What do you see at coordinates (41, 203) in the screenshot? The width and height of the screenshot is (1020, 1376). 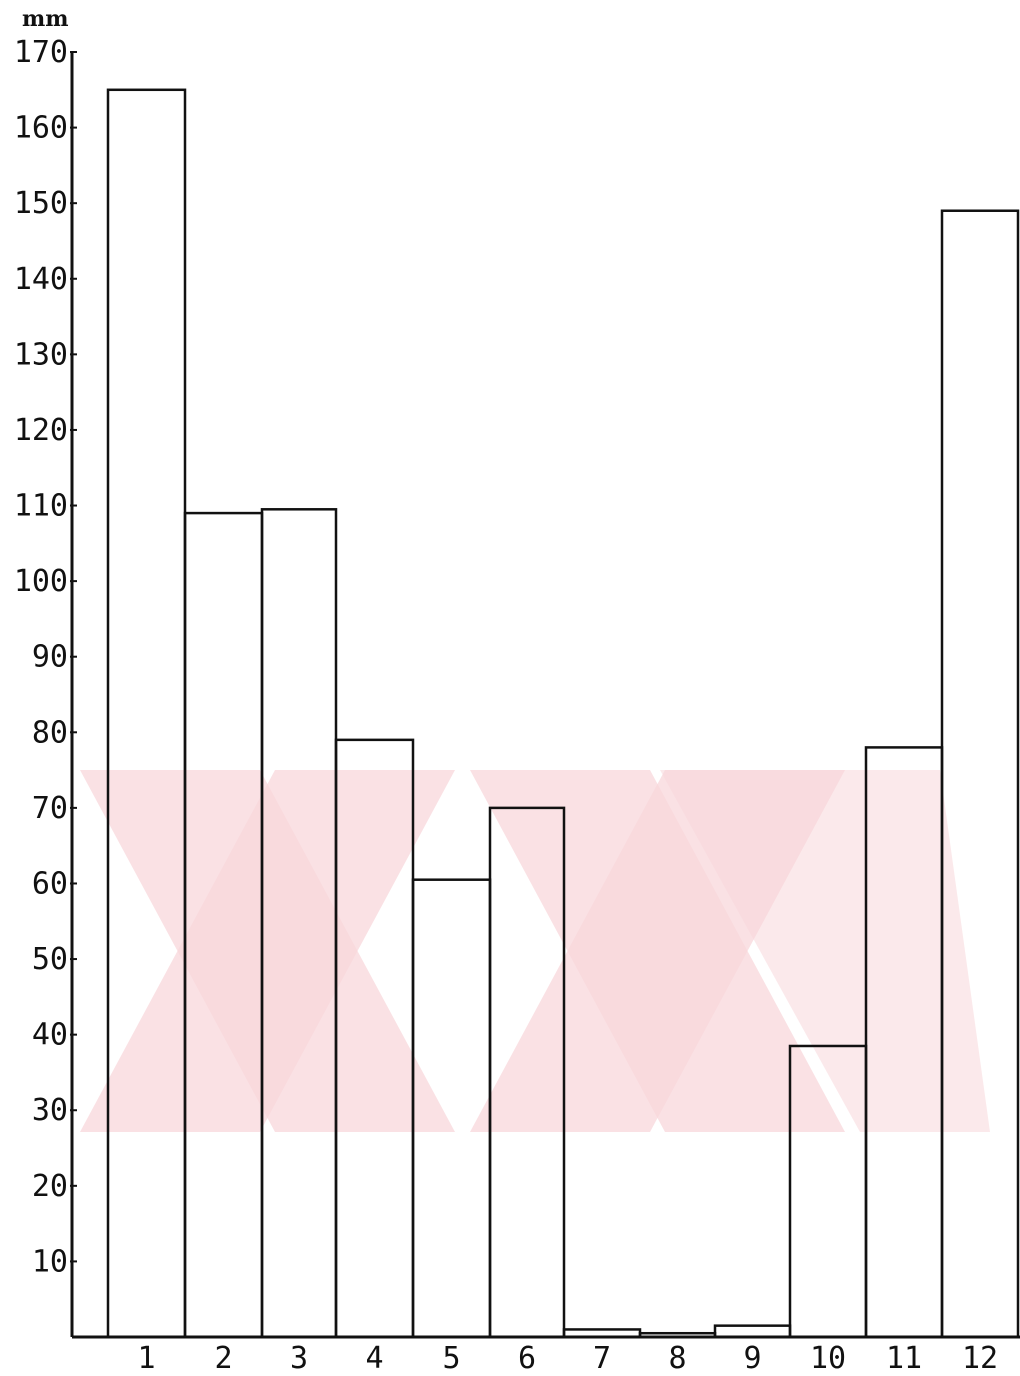 I see `y-tick-label: 150` at bounding box center [41, 203].